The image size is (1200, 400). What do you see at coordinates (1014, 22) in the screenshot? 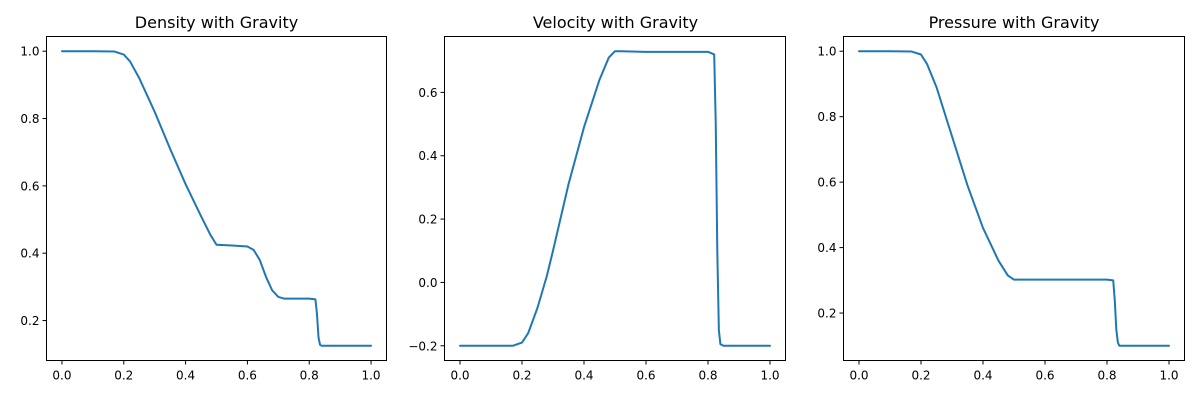
I see `chart-title: Pressure with Gravity` at bounding box center [1014, 22].